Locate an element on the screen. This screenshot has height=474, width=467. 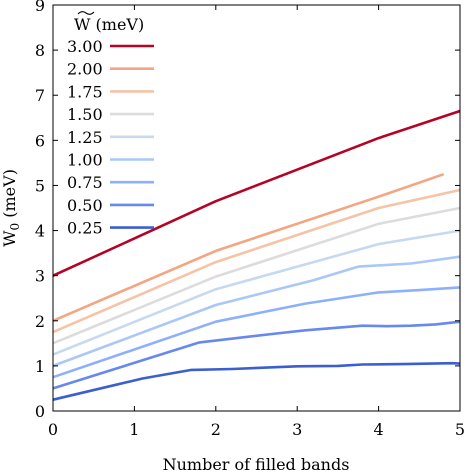
legend-label-1.50: 1.50 is located at coordinates (85, 114).